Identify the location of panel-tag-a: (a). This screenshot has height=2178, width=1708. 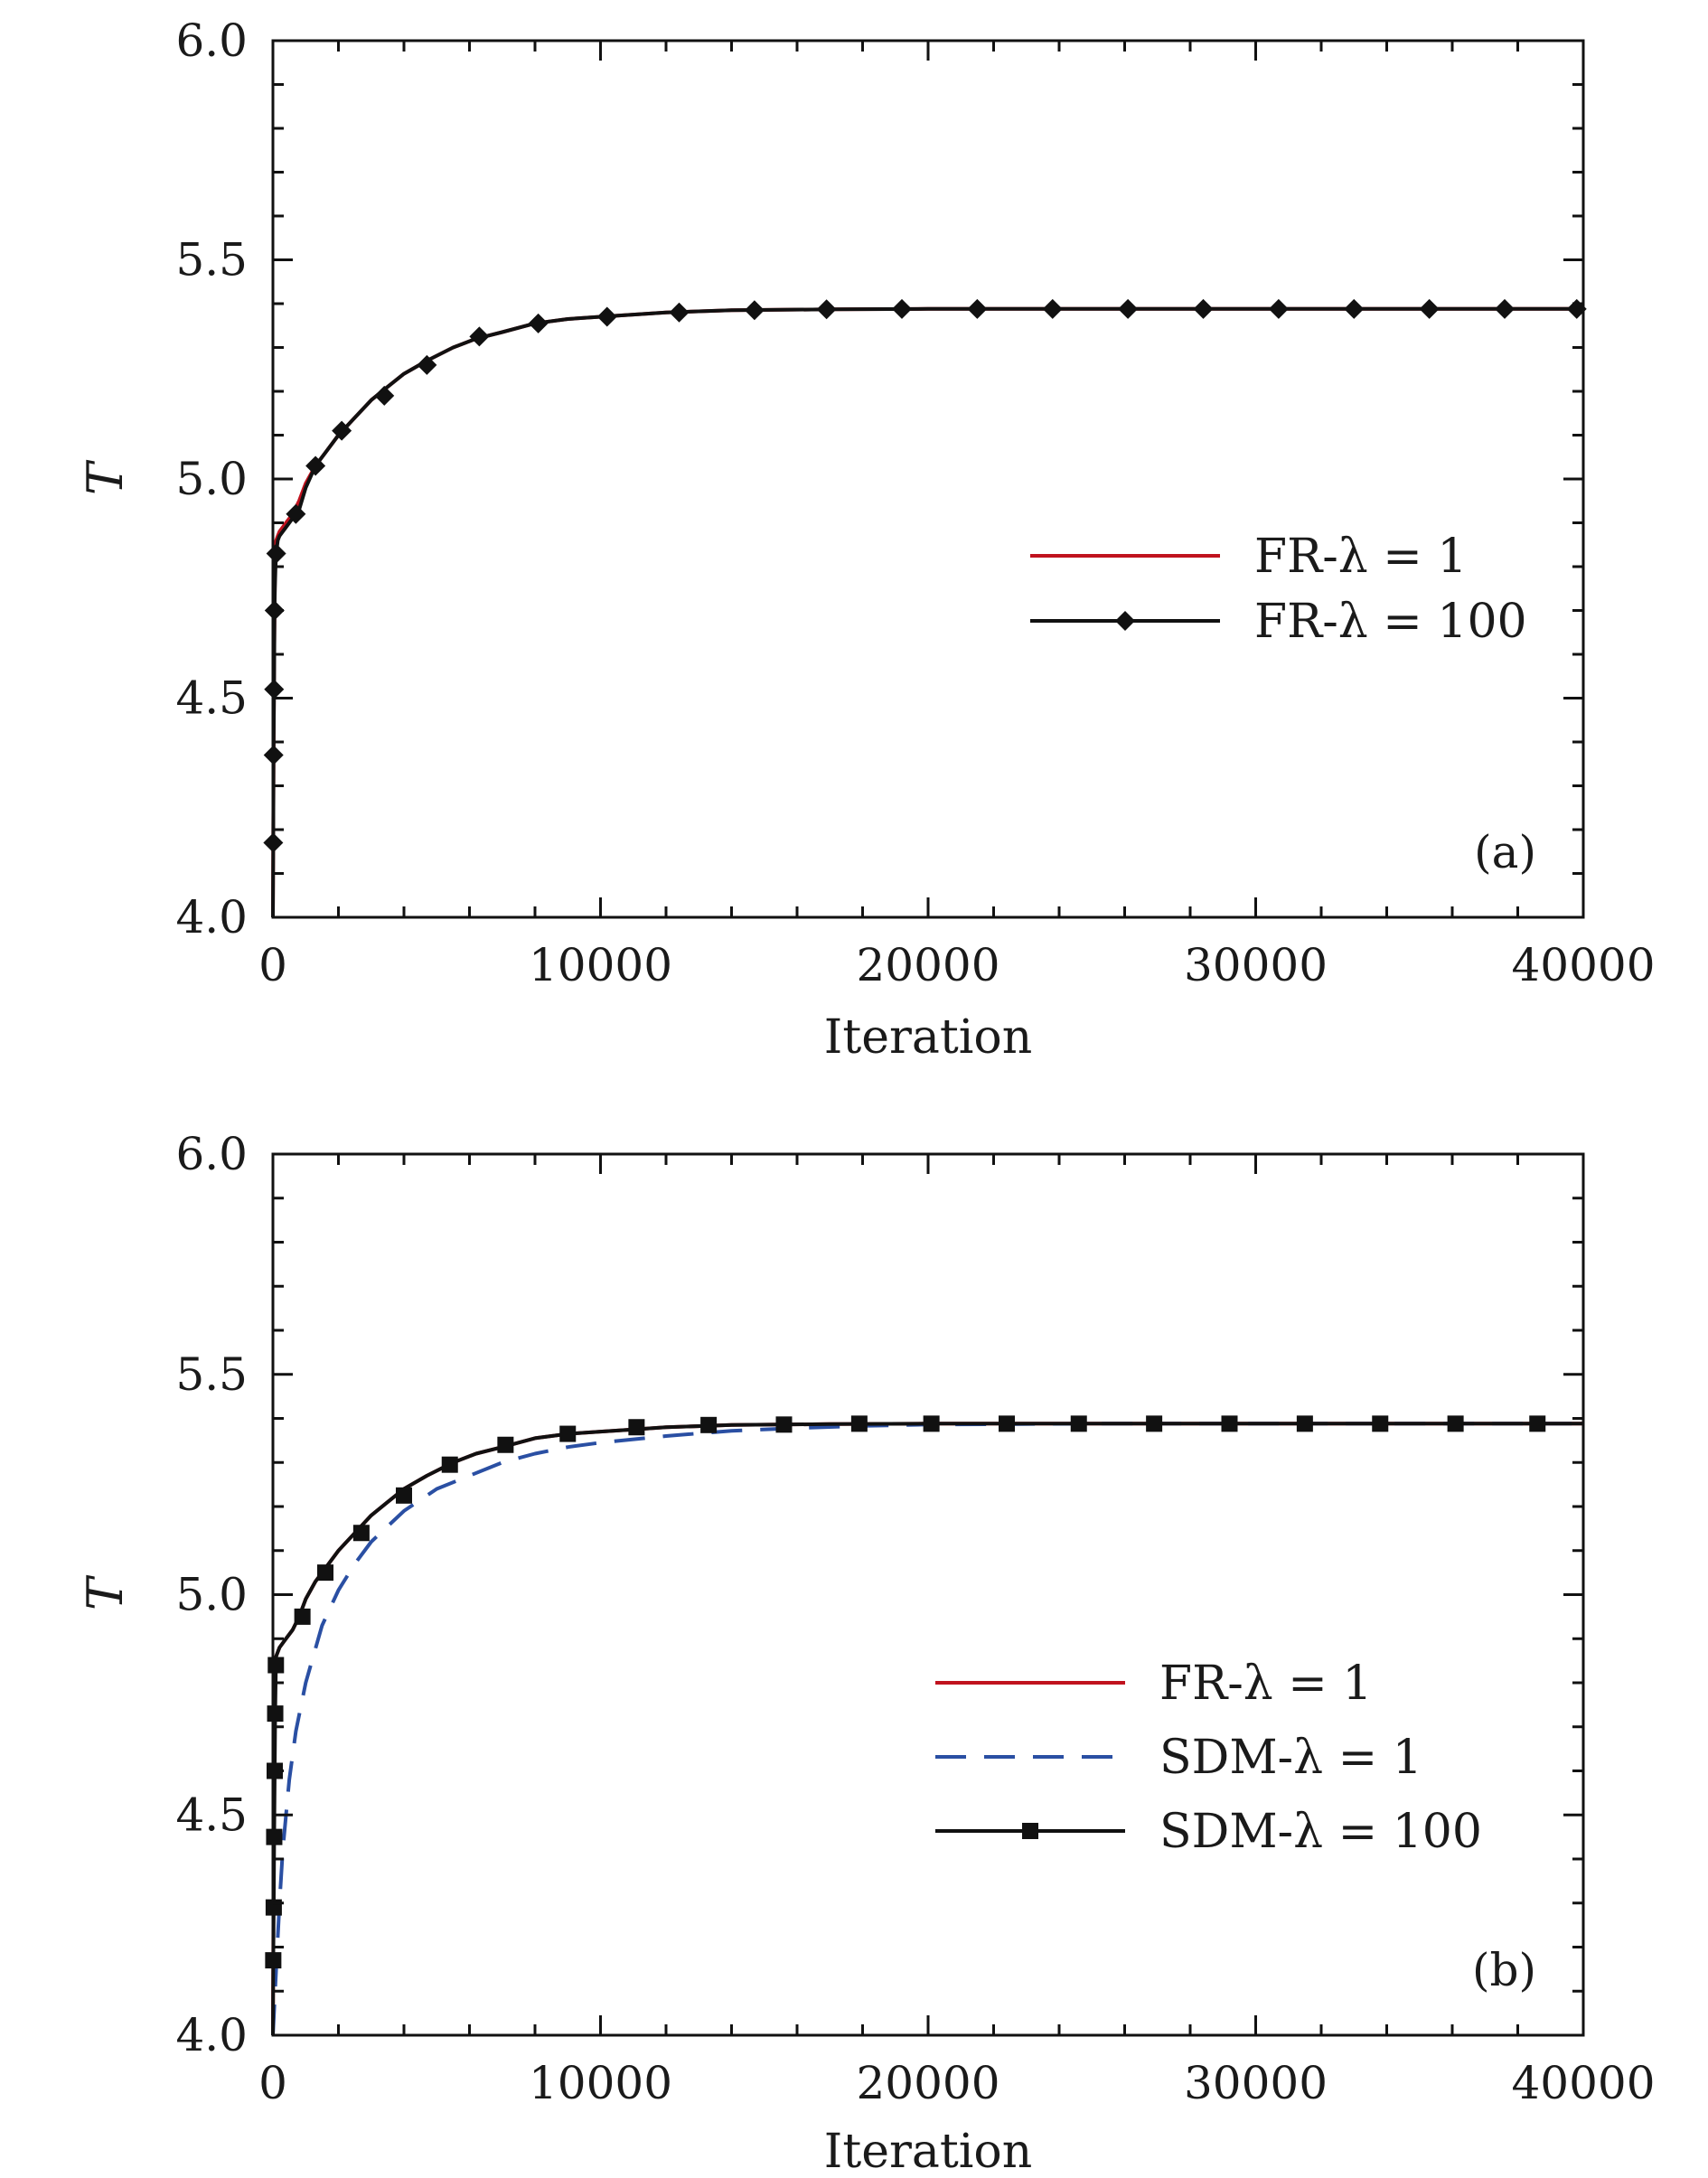
(1505, 852).